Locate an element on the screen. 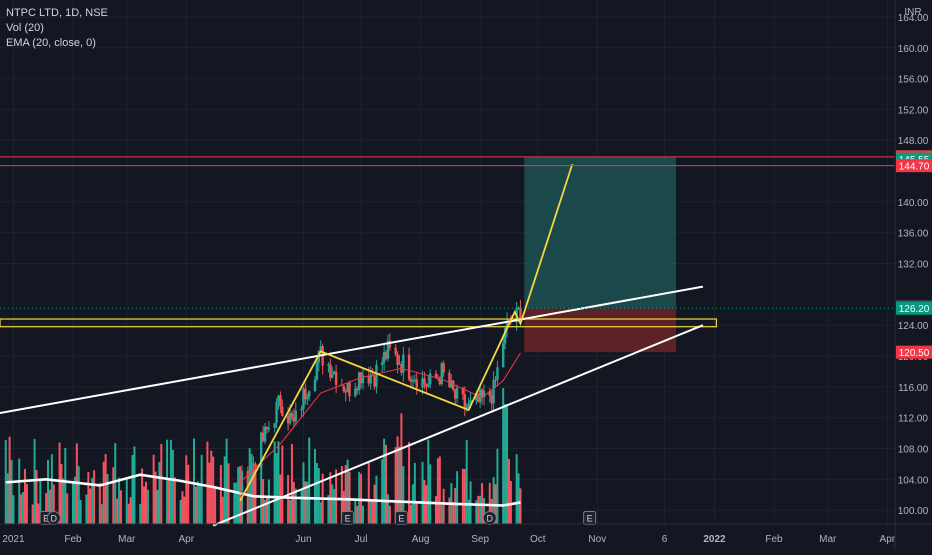 This screenshot has width=932, height=555. legend-symbol: NTPC LTD, 1D, NSE is located at coordinates (57, 13).